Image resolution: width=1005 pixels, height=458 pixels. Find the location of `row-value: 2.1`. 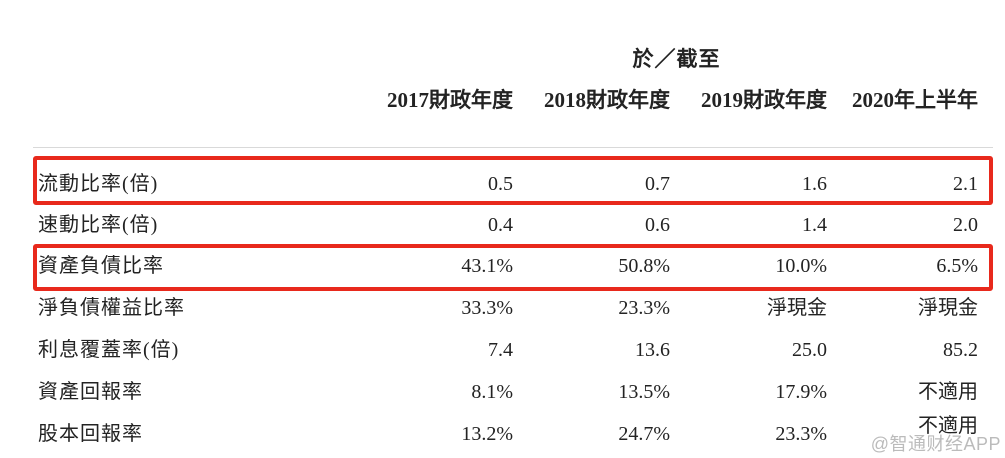

row-value: 2.1 is located at coordinates (965, 184).